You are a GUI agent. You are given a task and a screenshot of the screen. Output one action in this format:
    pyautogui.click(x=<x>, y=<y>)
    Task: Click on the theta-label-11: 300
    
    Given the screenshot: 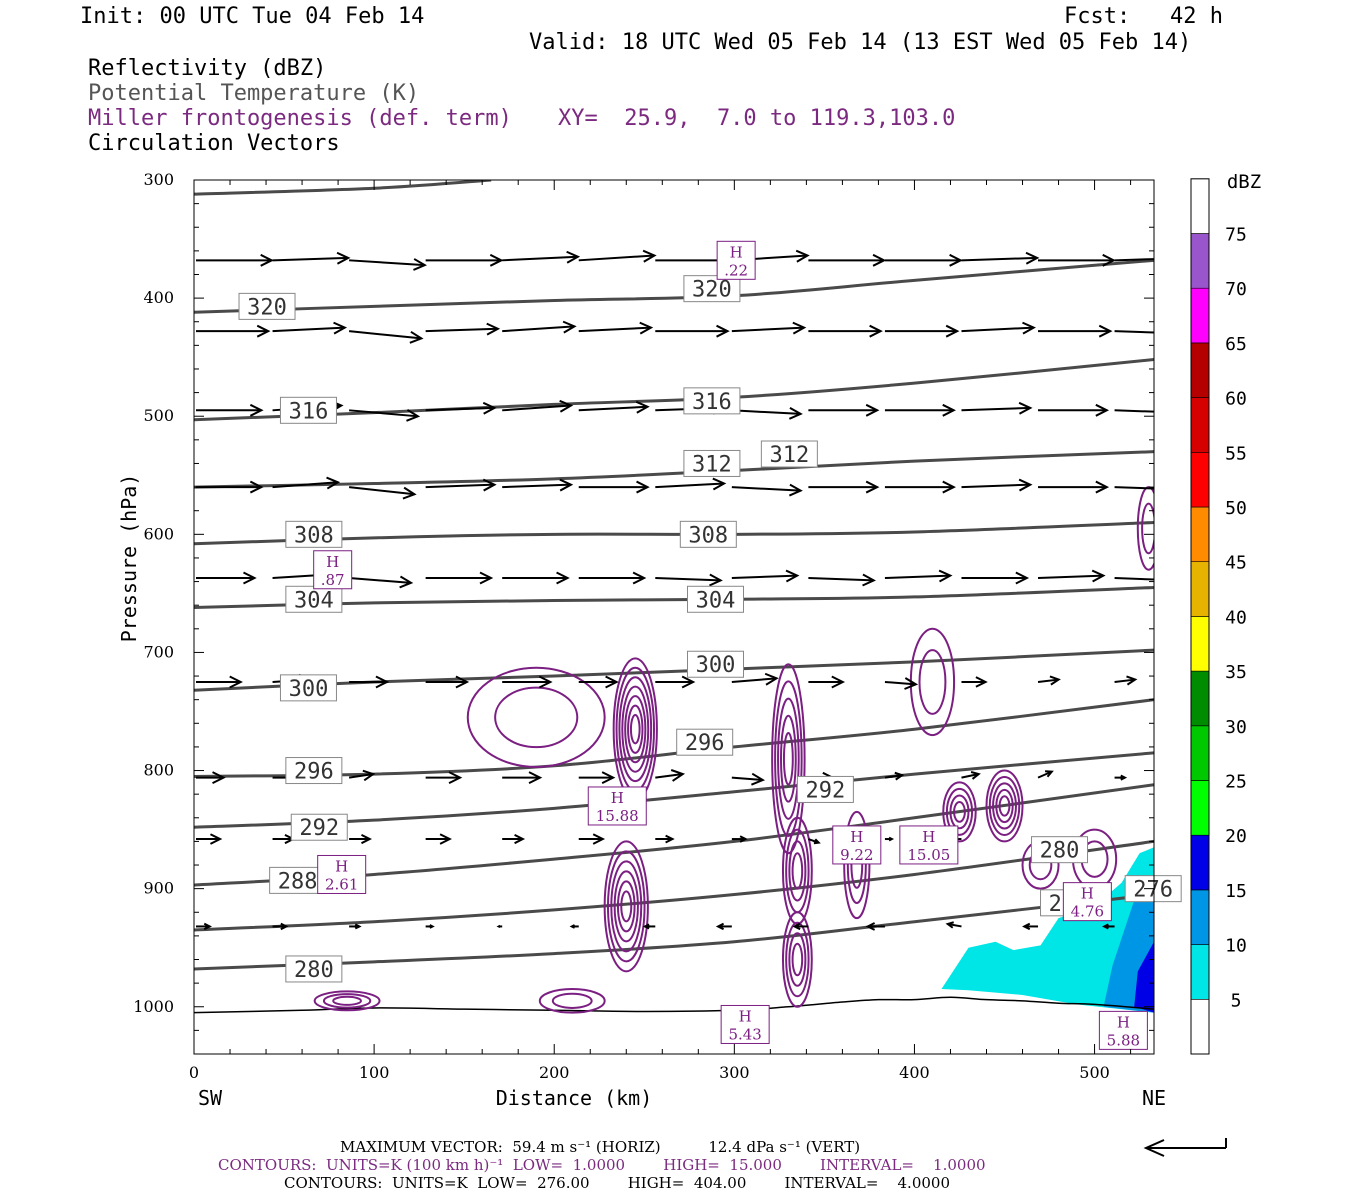 What is the action you would take?
    pyautogui.click(x=716, y=664)
    